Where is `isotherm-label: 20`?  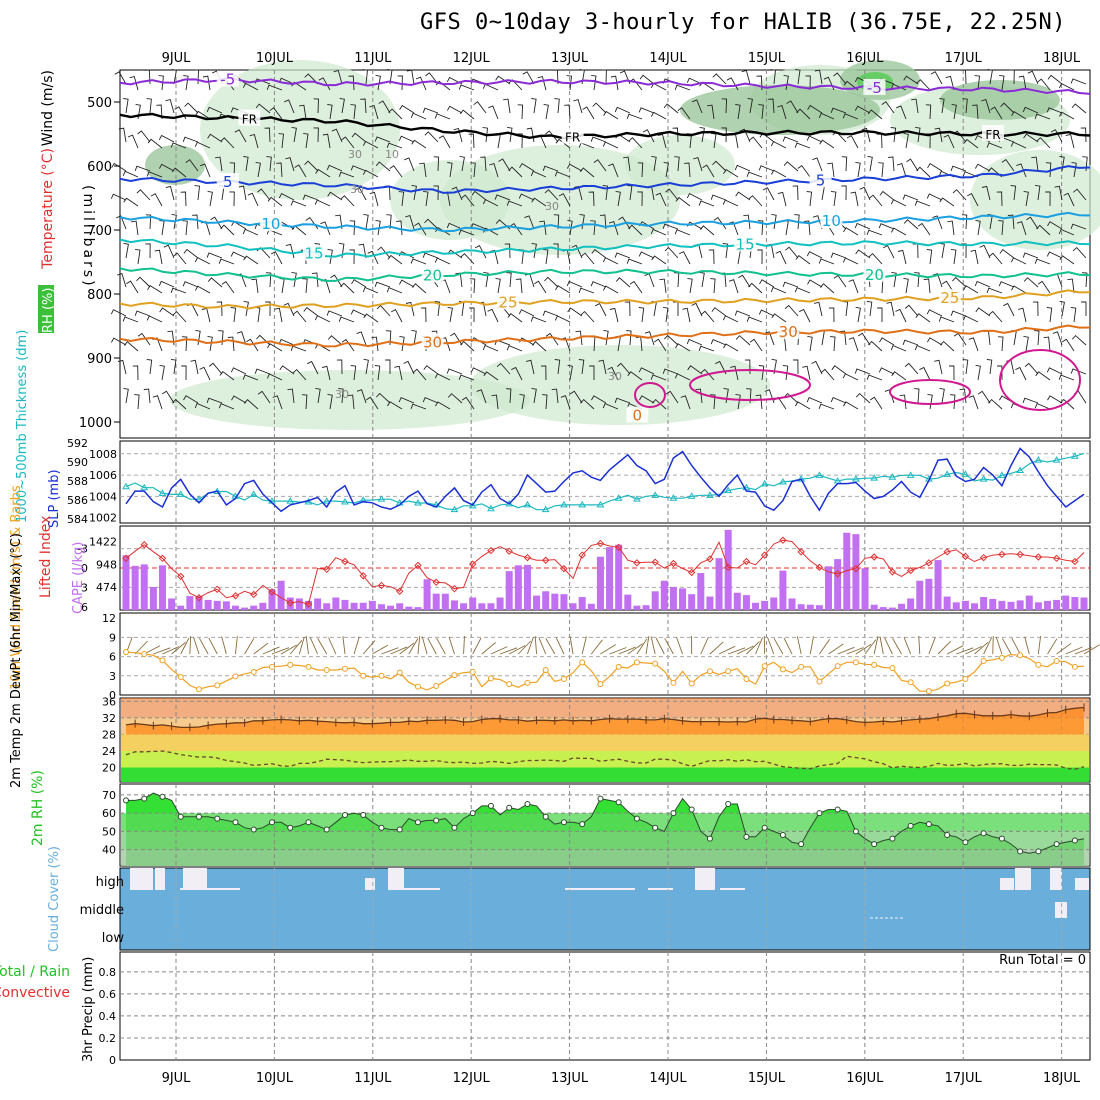 isotherm-label: 20 is located at coordinates (874, 275).